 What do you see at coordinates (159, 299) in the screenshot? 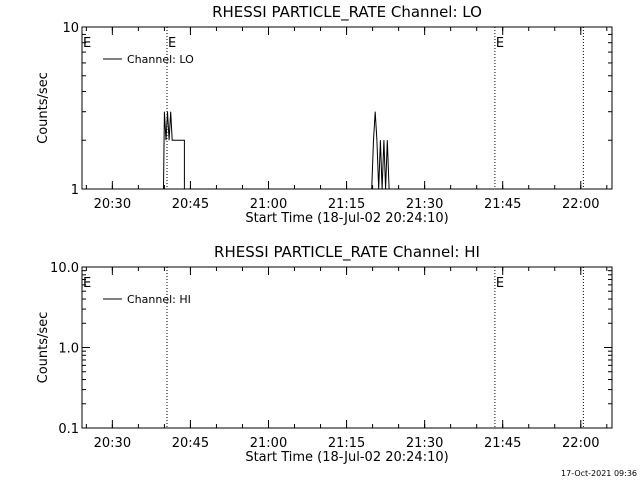
I see `legend-label: Channel: HI` at bounding box center [159, 299].